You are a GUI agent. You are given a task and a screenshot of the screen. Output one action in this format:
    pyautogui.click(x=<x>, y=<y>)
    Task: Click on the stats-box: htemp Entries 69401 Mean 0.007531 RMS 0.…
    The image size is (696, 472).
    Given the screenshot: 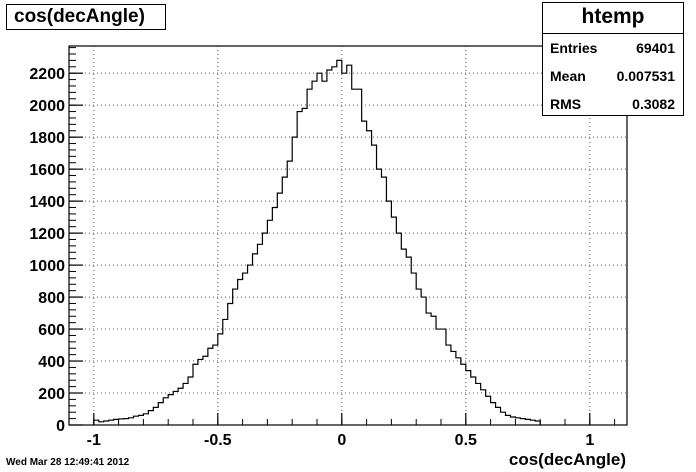 What is the action you would take?
    pyautogui.click(x=613, y=59)
    